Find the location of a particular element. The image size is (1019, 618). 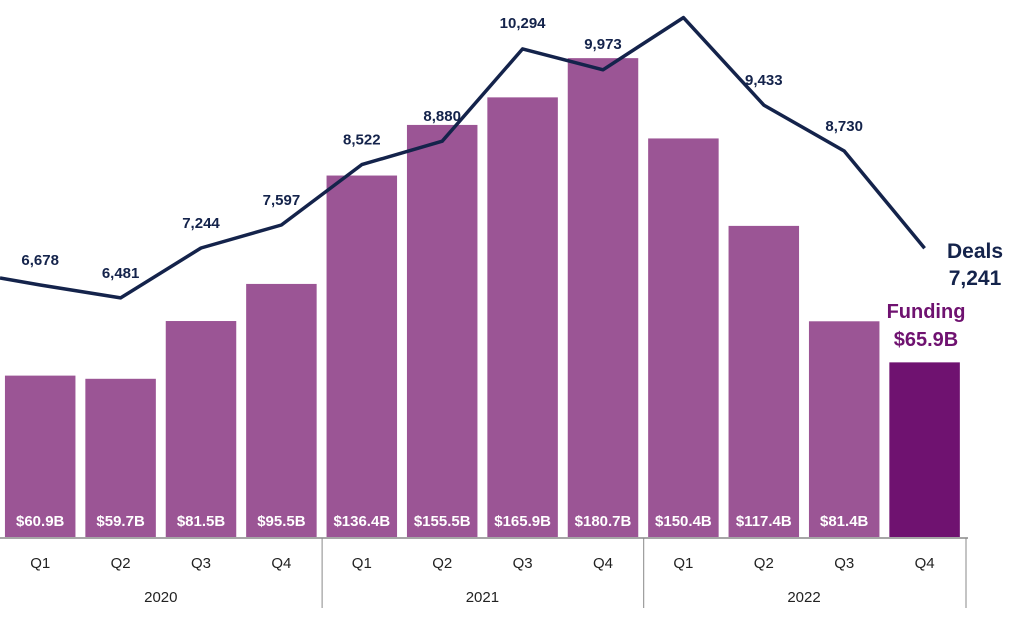

deal-label: 7,597 is located at coordinates (282, 200).